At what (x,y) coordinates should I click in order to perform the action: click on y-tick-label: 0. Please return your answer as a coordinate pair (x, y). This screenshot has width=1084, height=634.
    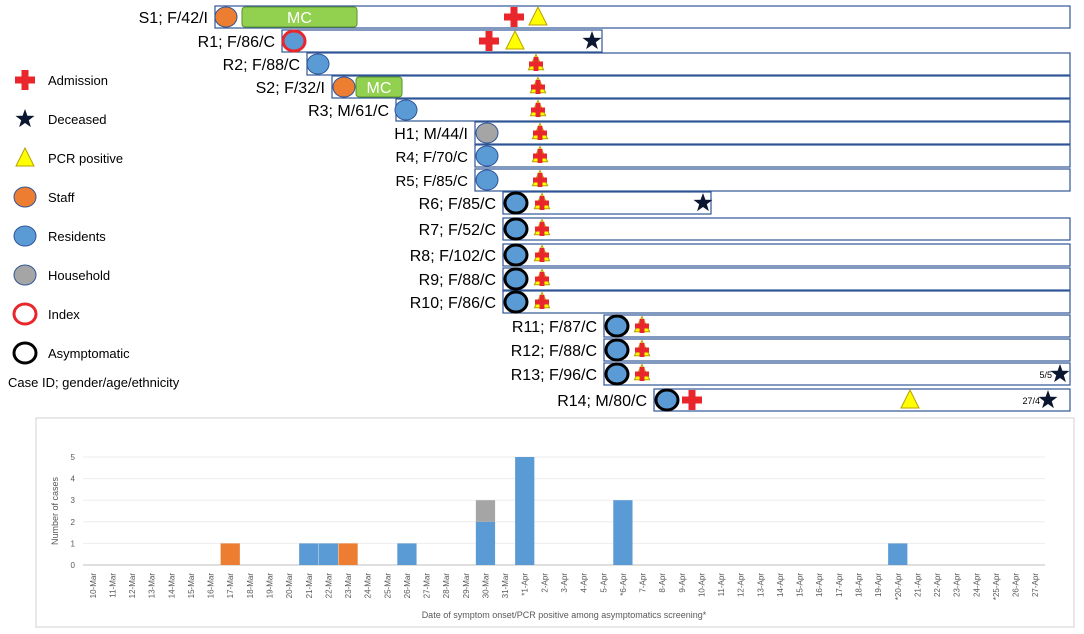
    Looking at the image, I should click on (73, 565).